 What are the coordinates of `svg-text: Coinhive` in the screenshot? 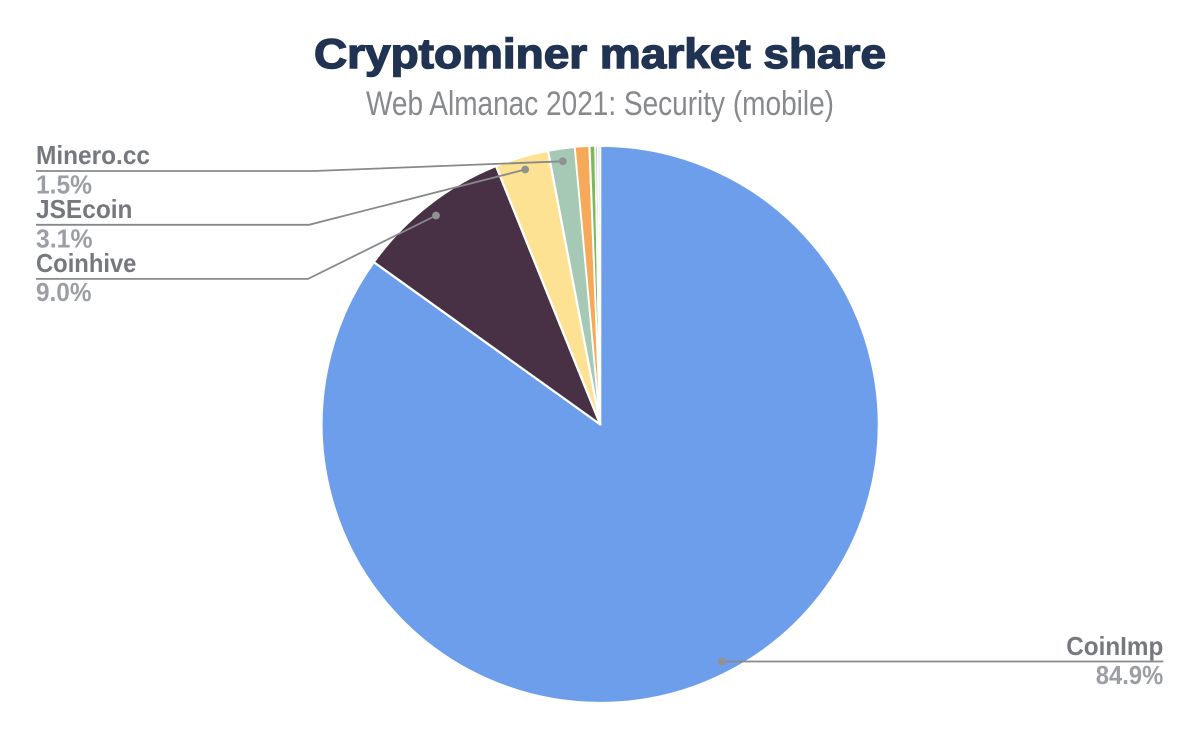 It's located at (86, 263).